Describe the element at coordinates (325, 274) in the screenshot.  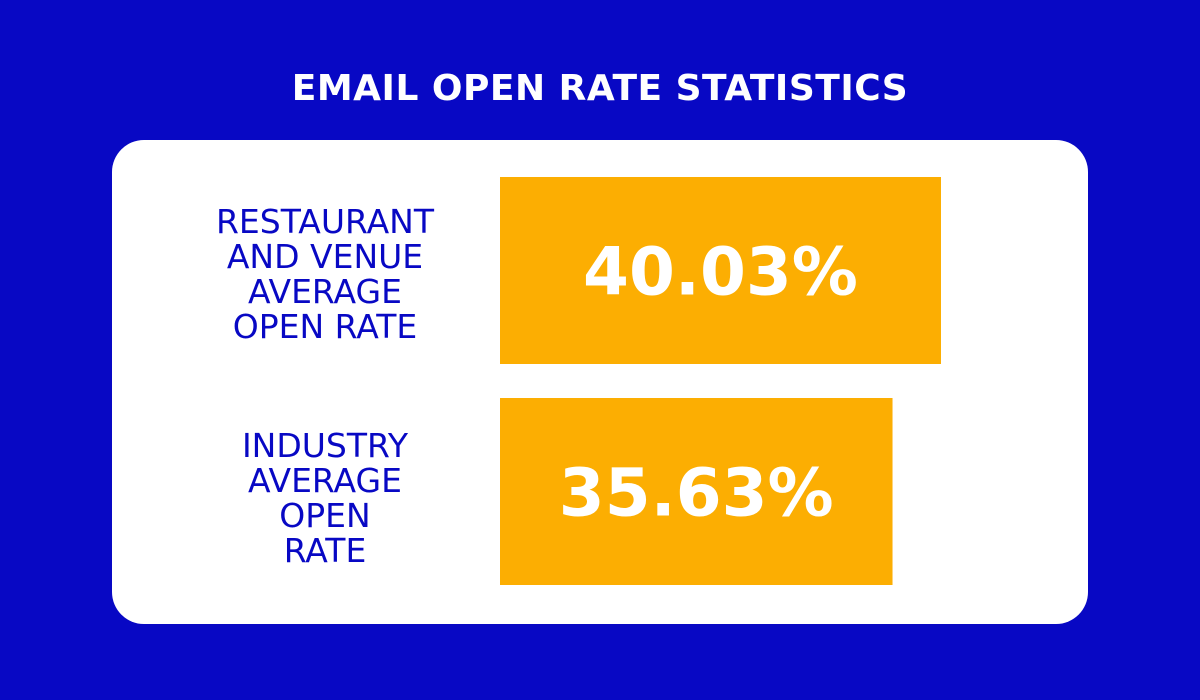
I see `category-label-restaurant: RESTAURANT AND VENUE AVERAGE OPEN RATE` at that location.